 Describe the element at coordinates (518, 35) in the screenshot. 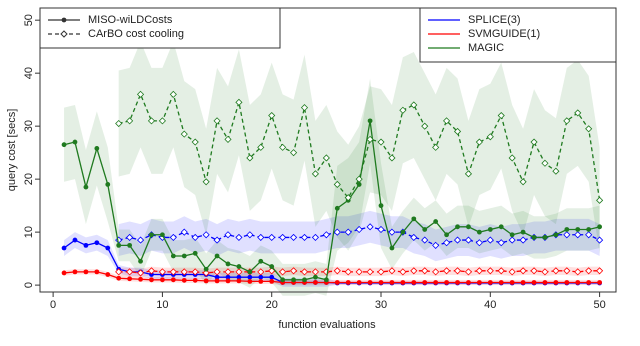

I see `legend-box` at that location.